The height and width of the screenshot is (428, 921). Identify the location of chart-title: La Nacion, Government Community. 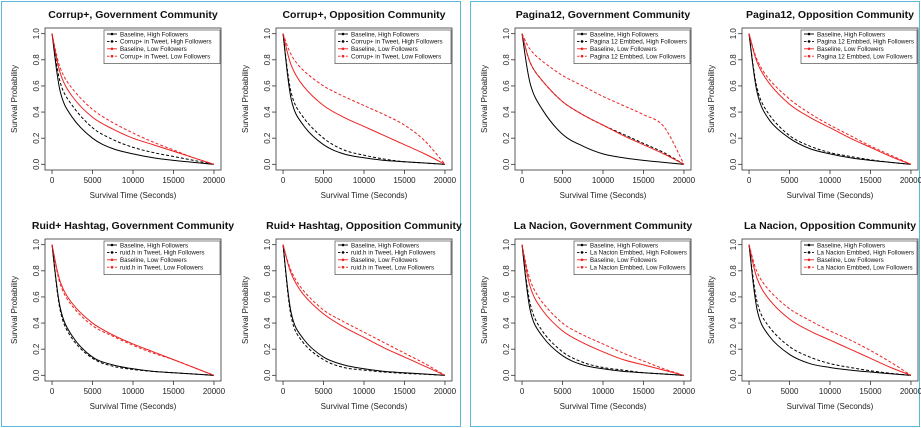
(603, 226).